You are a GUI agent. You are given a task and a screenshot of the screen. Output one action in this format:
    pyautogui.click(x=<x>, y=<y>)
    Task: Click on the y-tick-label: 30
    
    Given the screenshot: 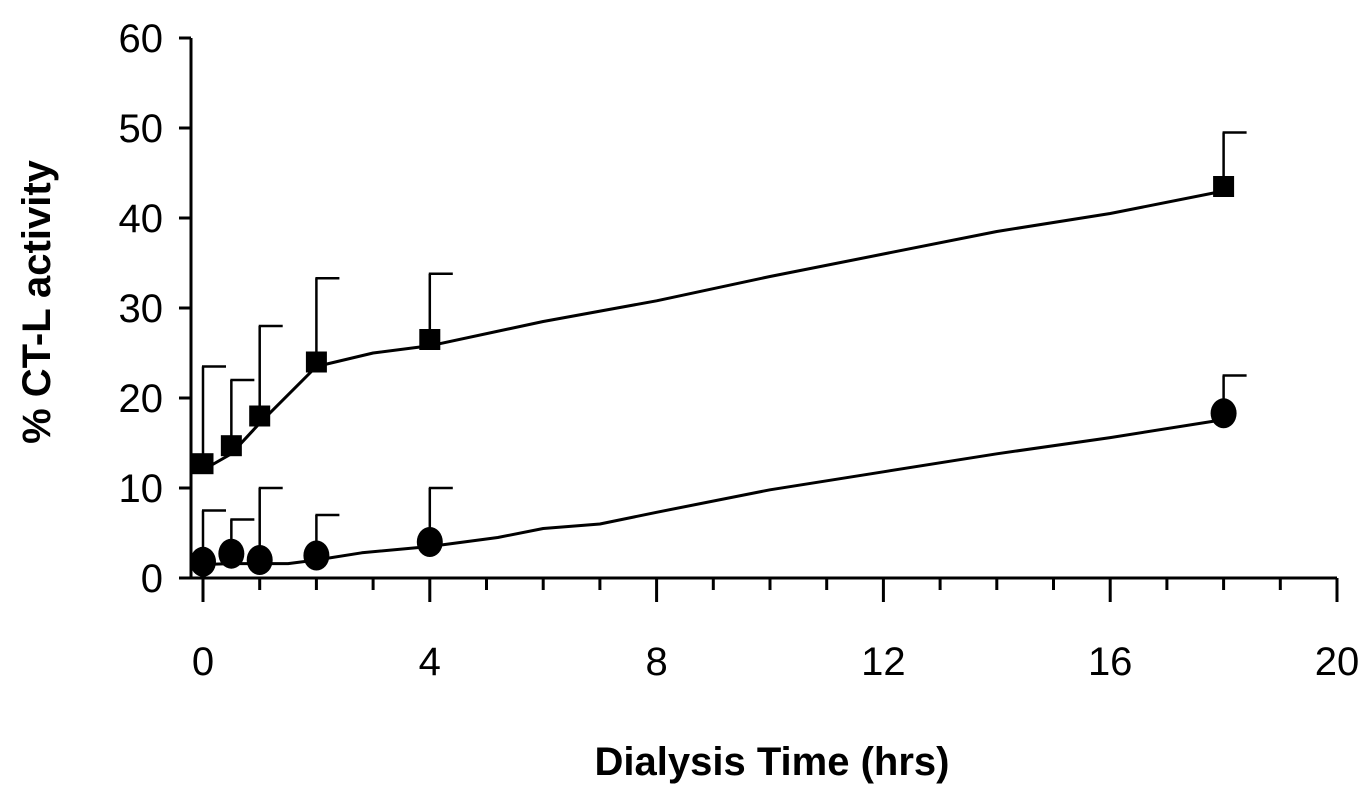 What is the action you would take?
    pyautogui.click(x=141, y=309)
    